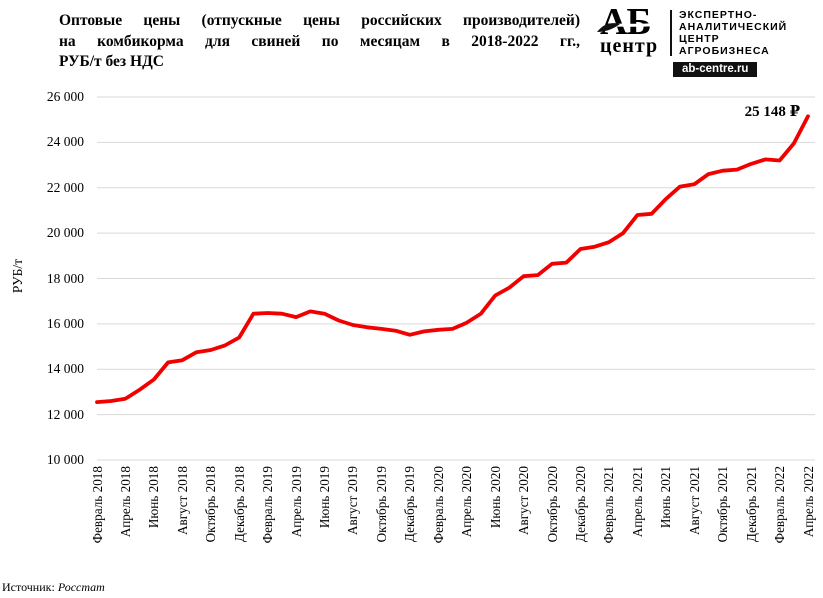 Image resolution: width=823 pixels, height=598 pixels. What do you see at coordinates (65, 233) in the screenshot?
I see `y-tick-label: 20 000` at bounding box center [65, 233].